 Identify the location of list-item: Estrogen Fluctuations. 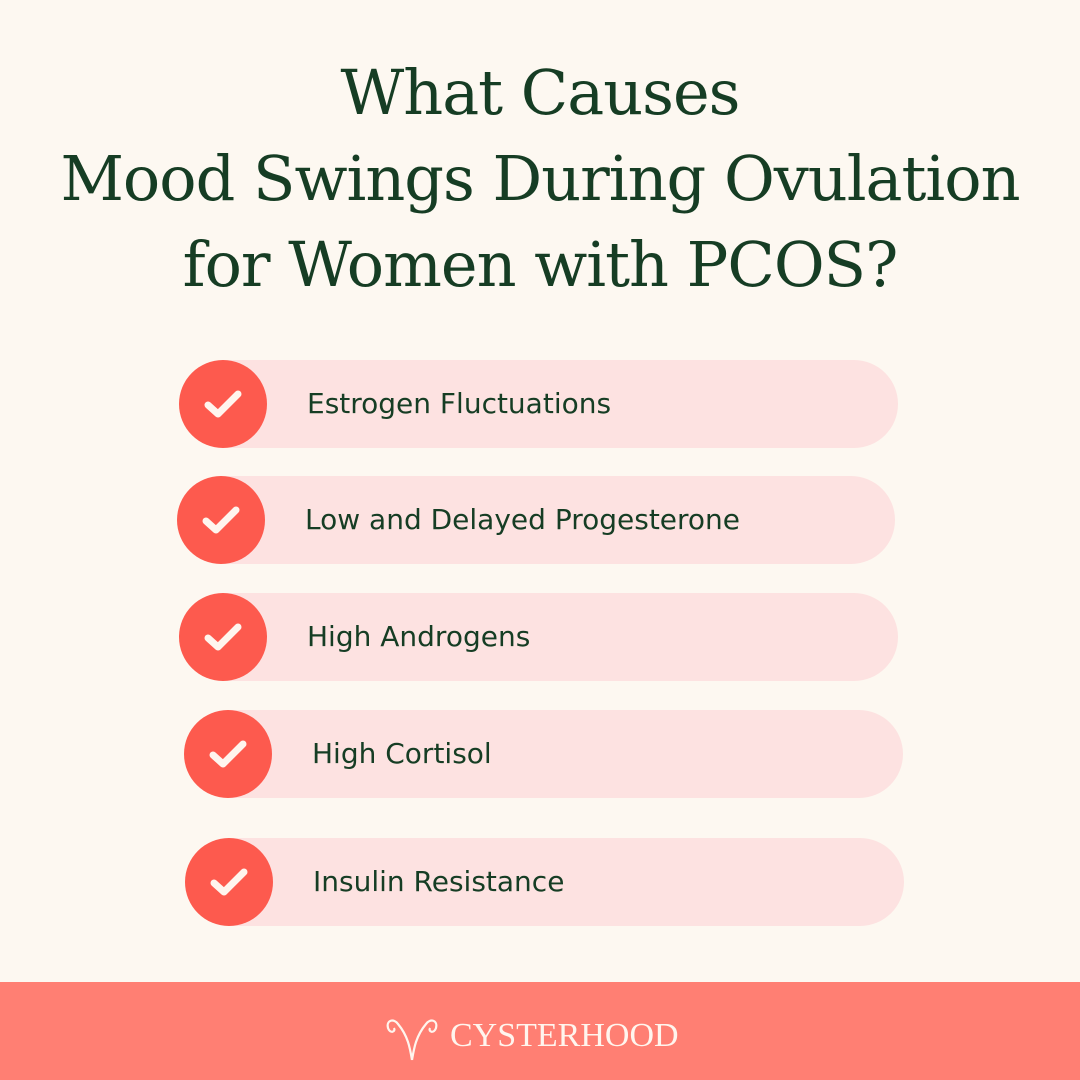
(538, 404).